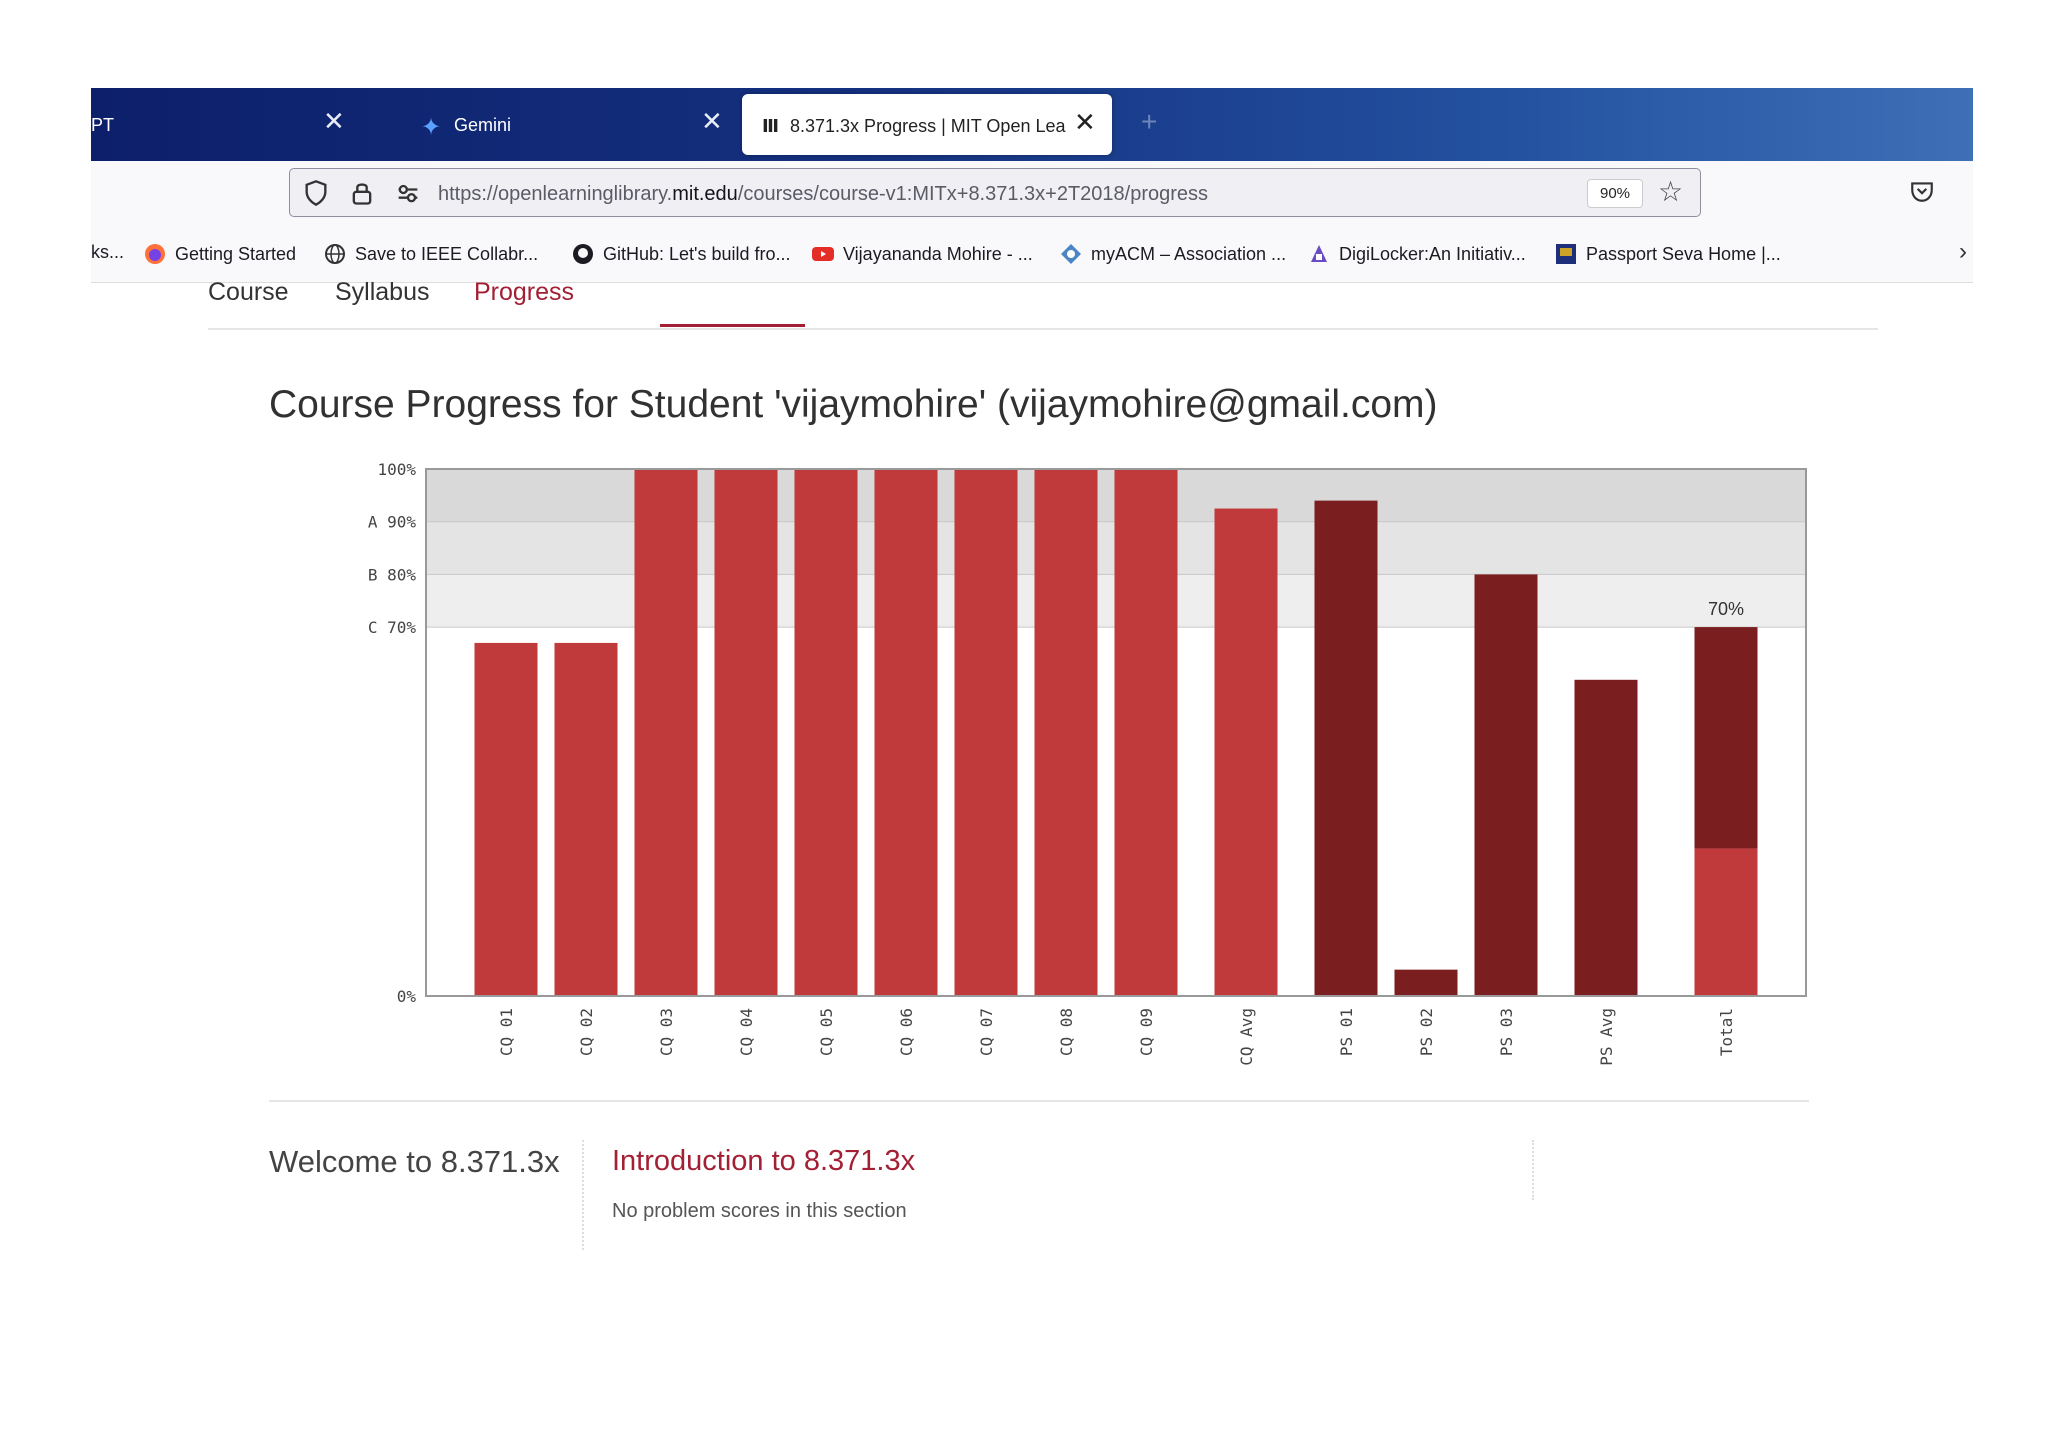 The image size is (2048, 1448). I want to click on github-icon, so click(583, 254).